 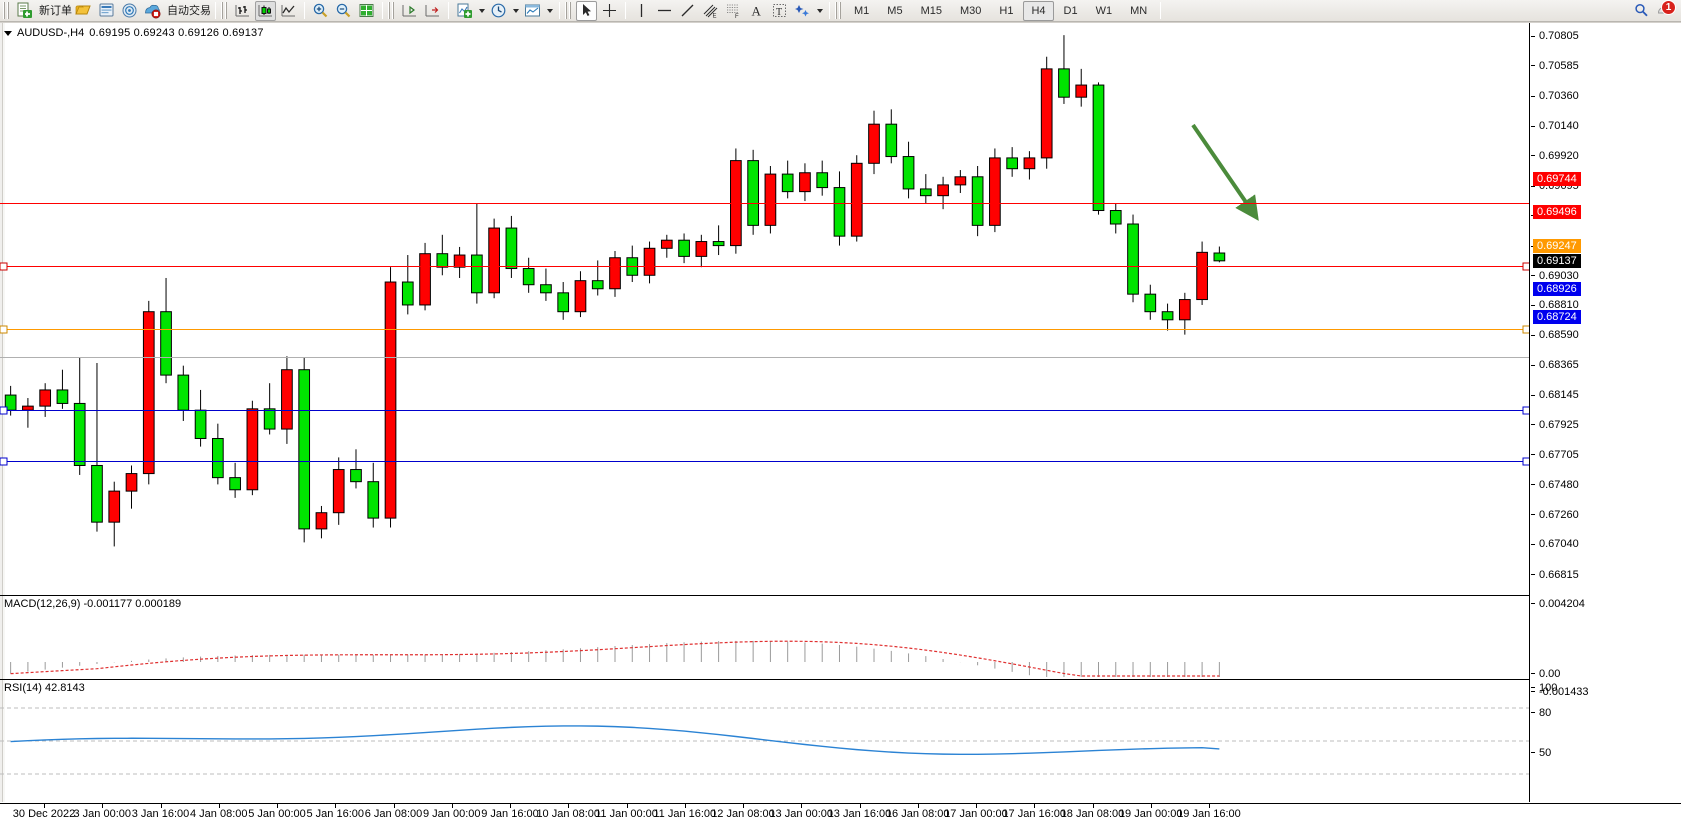 What do you see at coordinates (1557, 178) in the screenshot?
I see `resistance-1-tag: 0.69744` at bounding box center [1557, 178].